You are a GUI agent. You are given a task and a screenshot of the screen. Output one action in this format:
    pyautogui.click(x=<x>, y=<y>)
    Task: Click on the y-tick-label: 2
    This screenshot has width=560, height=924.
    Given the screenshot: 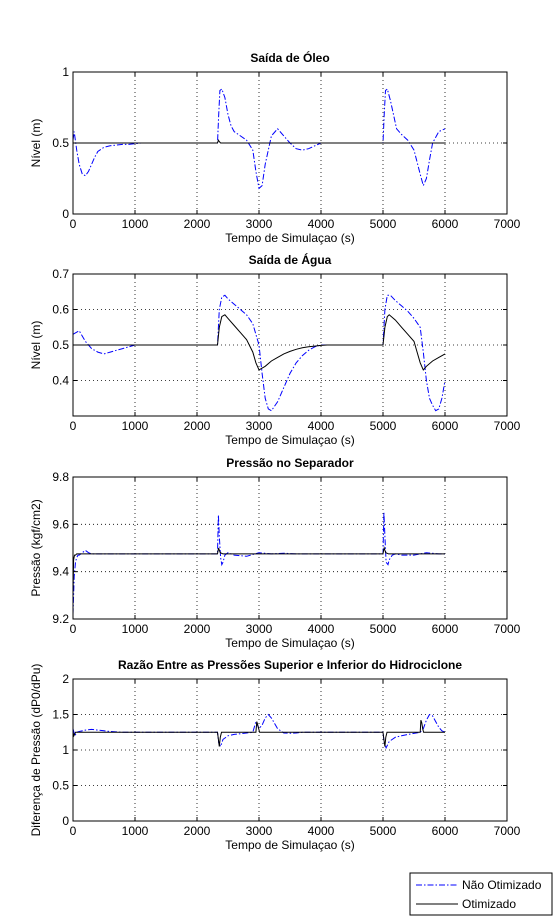 What is the action you would take?
    pyautogui.click(x=65, y=679)
    